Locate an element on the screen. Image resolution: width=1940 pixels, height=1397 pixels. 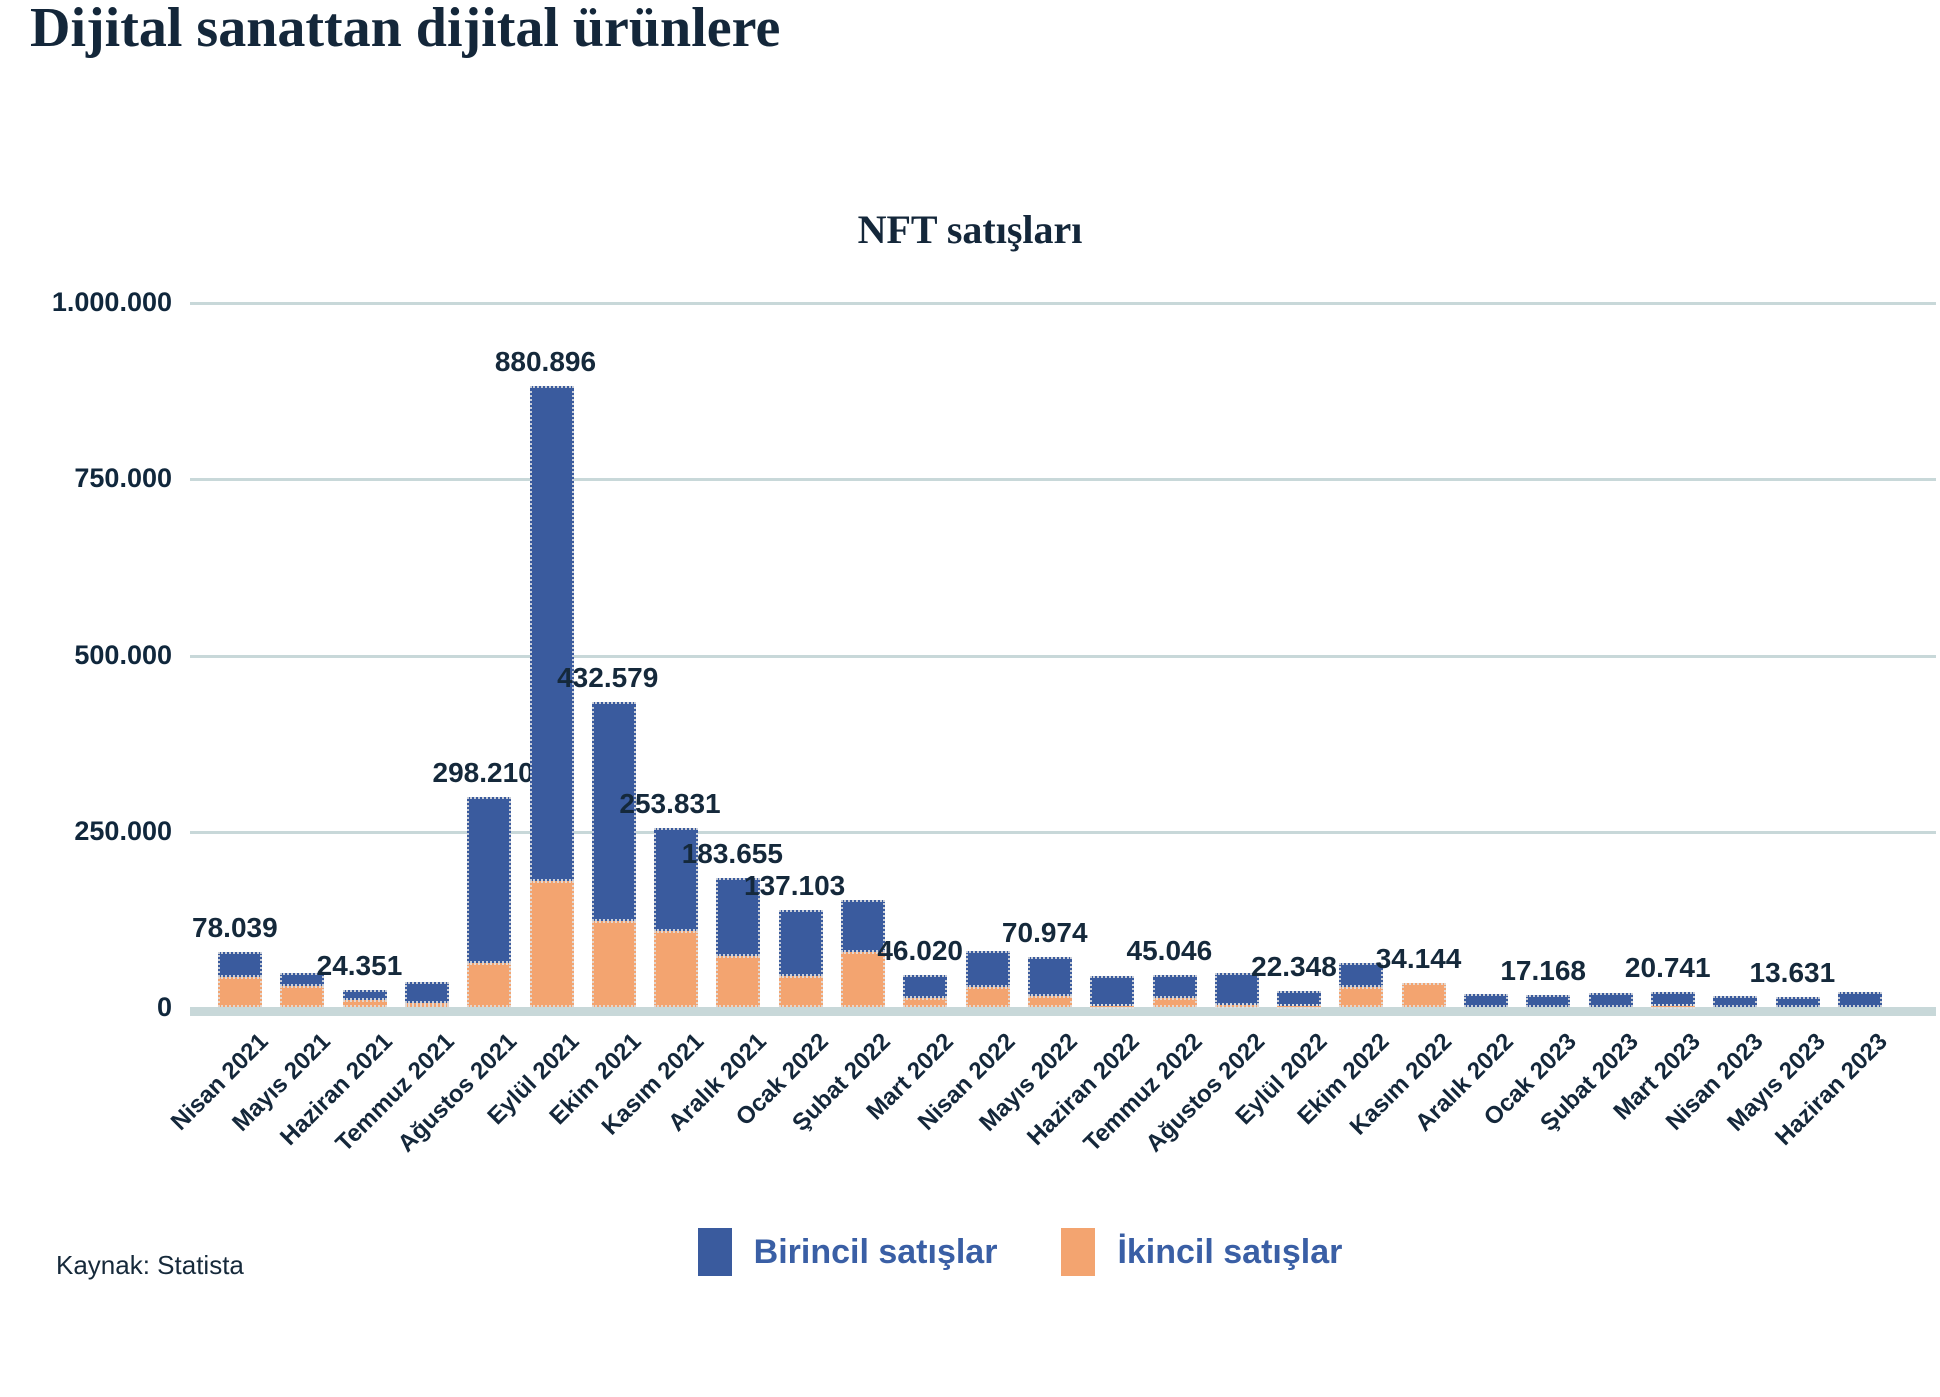
bar-value-label: 24.351 is located at coordinates (359, 965).